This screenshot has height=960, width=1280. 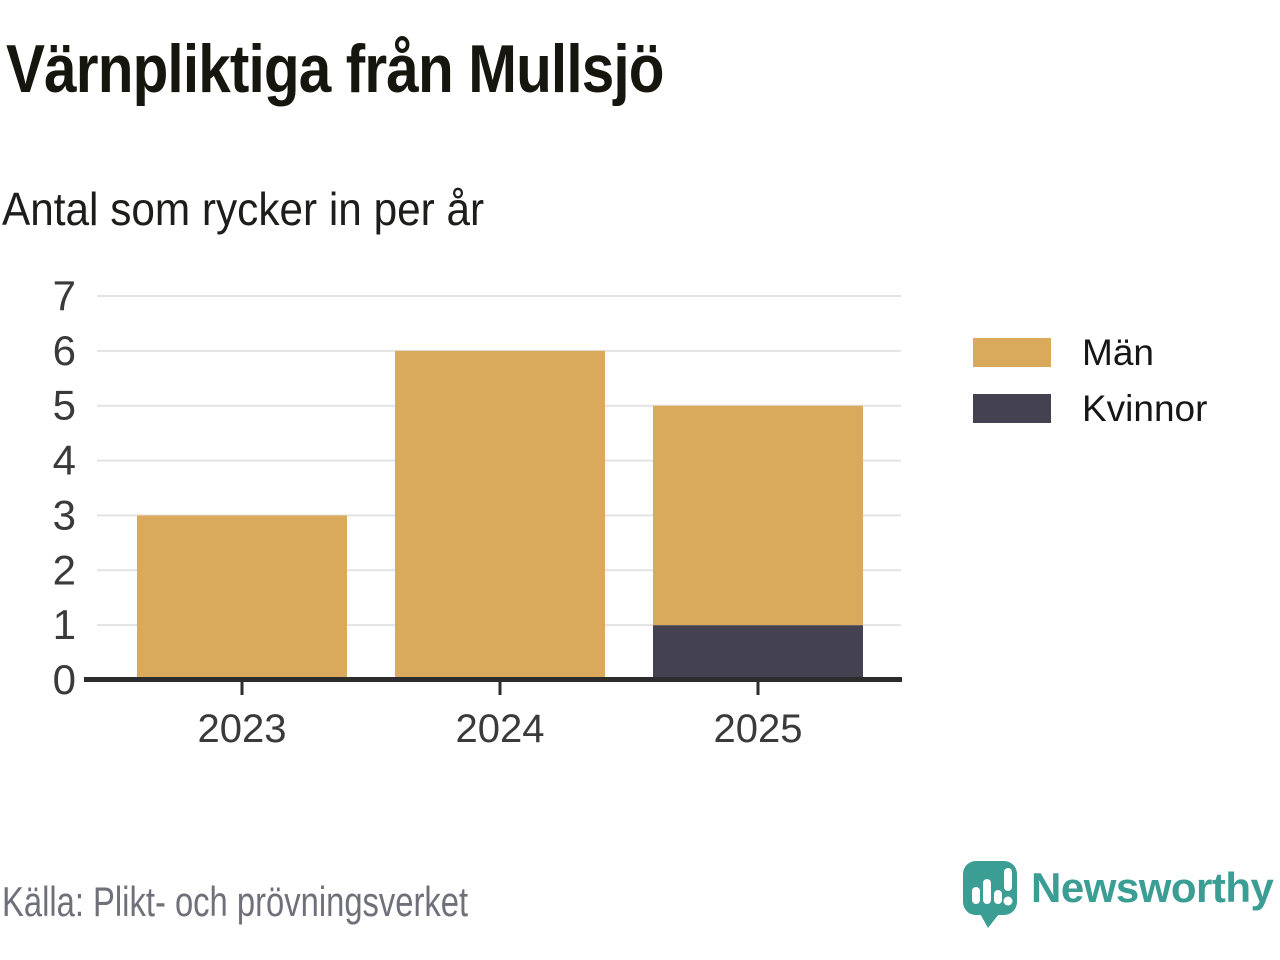 What do you see at coordinates (243, 209) in the screenshot?
I see `page-subtitle: Antal som rycker in per år` at bounding box center [243, 209].